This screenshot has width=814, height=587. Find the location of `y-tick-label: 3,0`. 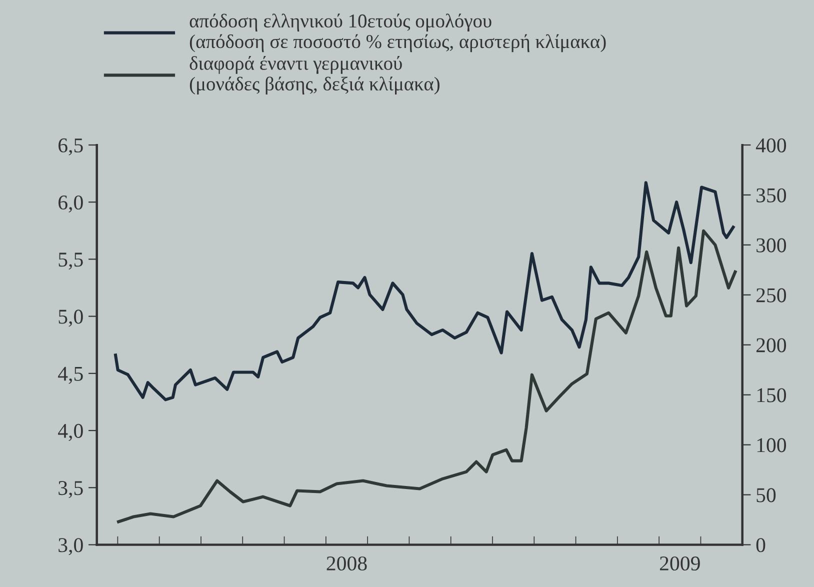

y-tick-label: 3,0 is located at coordinates (70, 547).